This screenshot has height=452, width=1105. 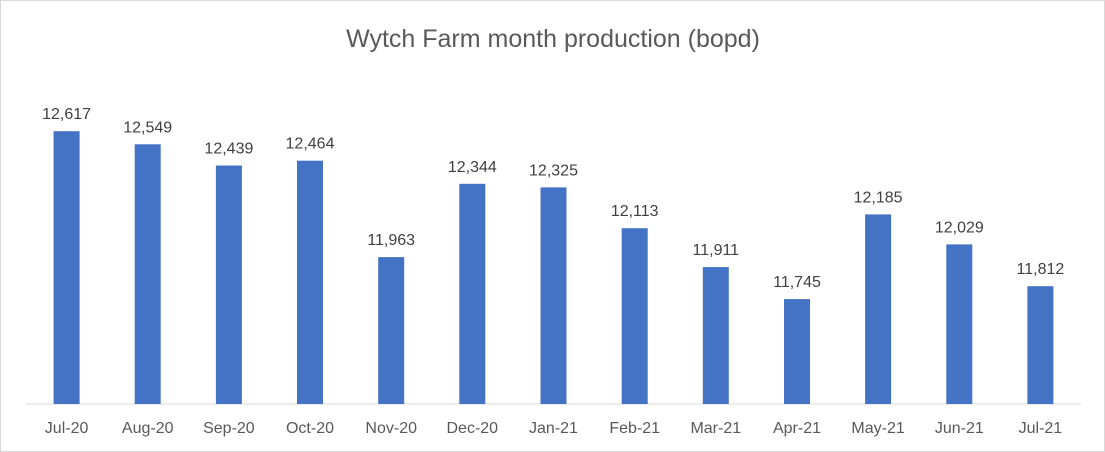 What do you see at coordinates (229, 428) in the screenshot?
I see `x-tick-Sep-20: Sep-20` at bounding box center [229, 428].